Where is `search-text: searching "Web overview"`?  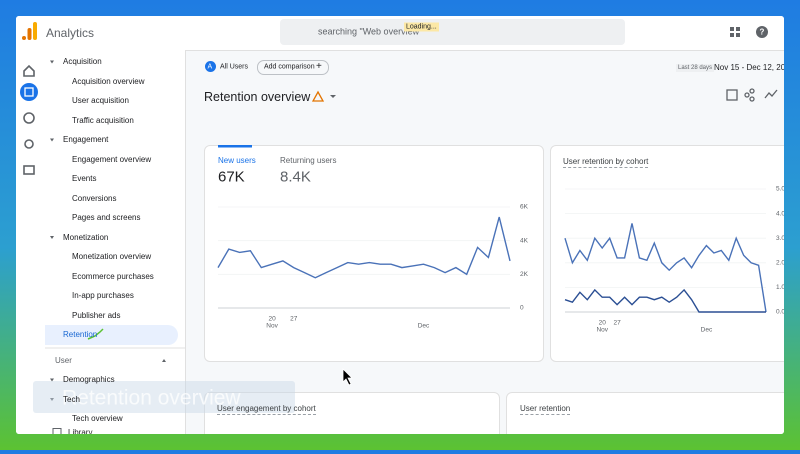 search-text: searching "Web overview" is located at coordinates (370, 31).